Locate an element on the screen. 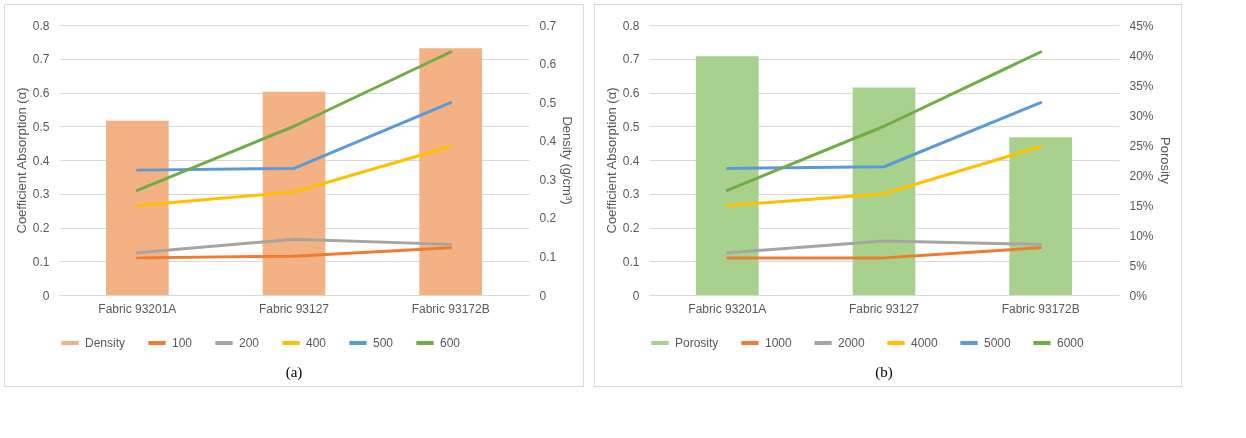 The image size is (1246, 438). legend-label: 400 is located at coordinates (316, 343).